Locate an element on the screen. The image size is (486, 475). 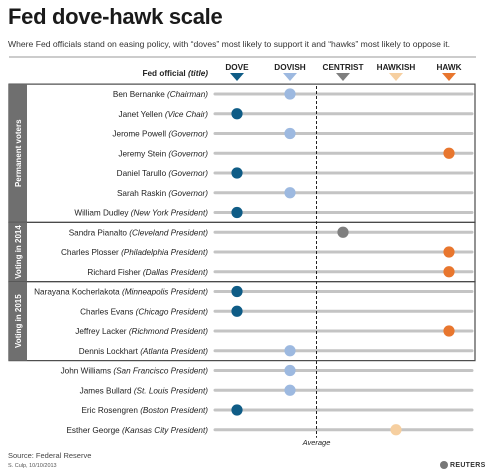
official-label: John Williams (San Francisco President) is located at coordinates (135, 371).